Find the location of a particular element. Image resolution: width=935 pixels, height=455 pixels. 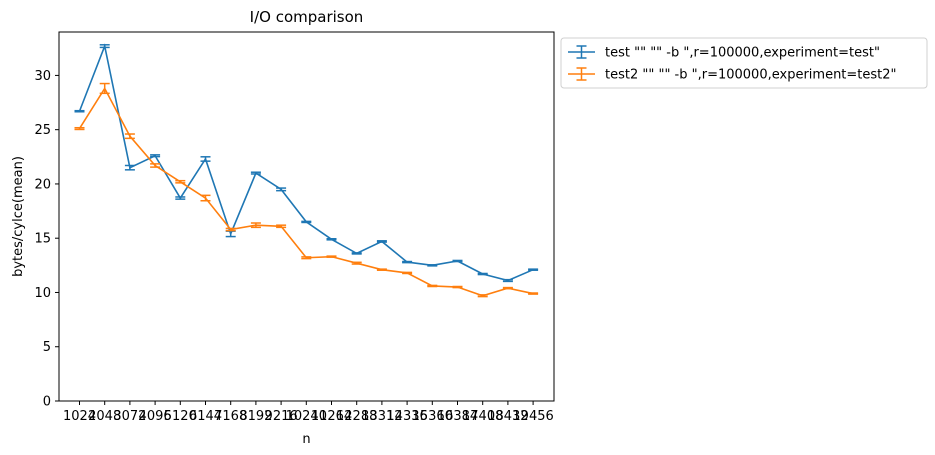

y-tick-label: 0 is located at coordinates (47, 402).